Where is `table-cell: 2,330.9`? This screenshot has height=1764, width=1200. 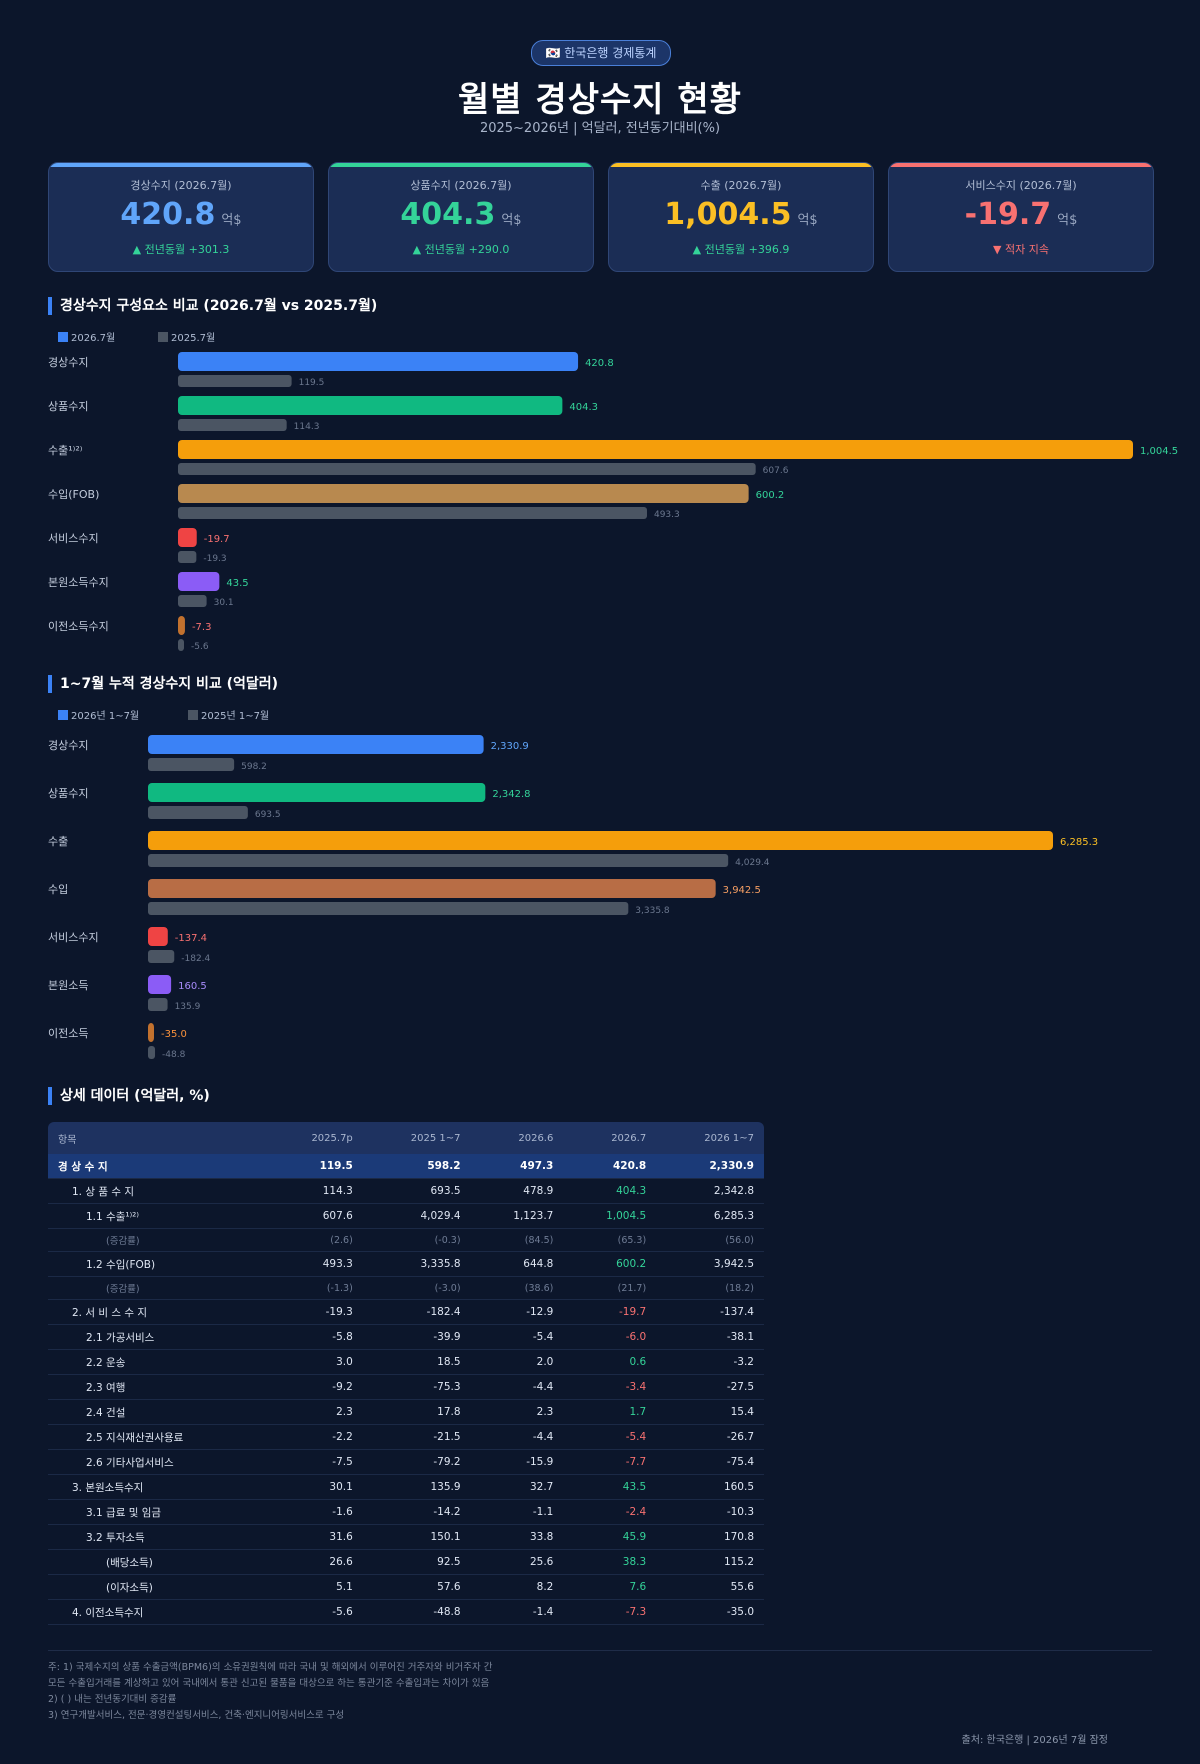
table-cell: 2,330.9 is located at coordinates (710, 1166).